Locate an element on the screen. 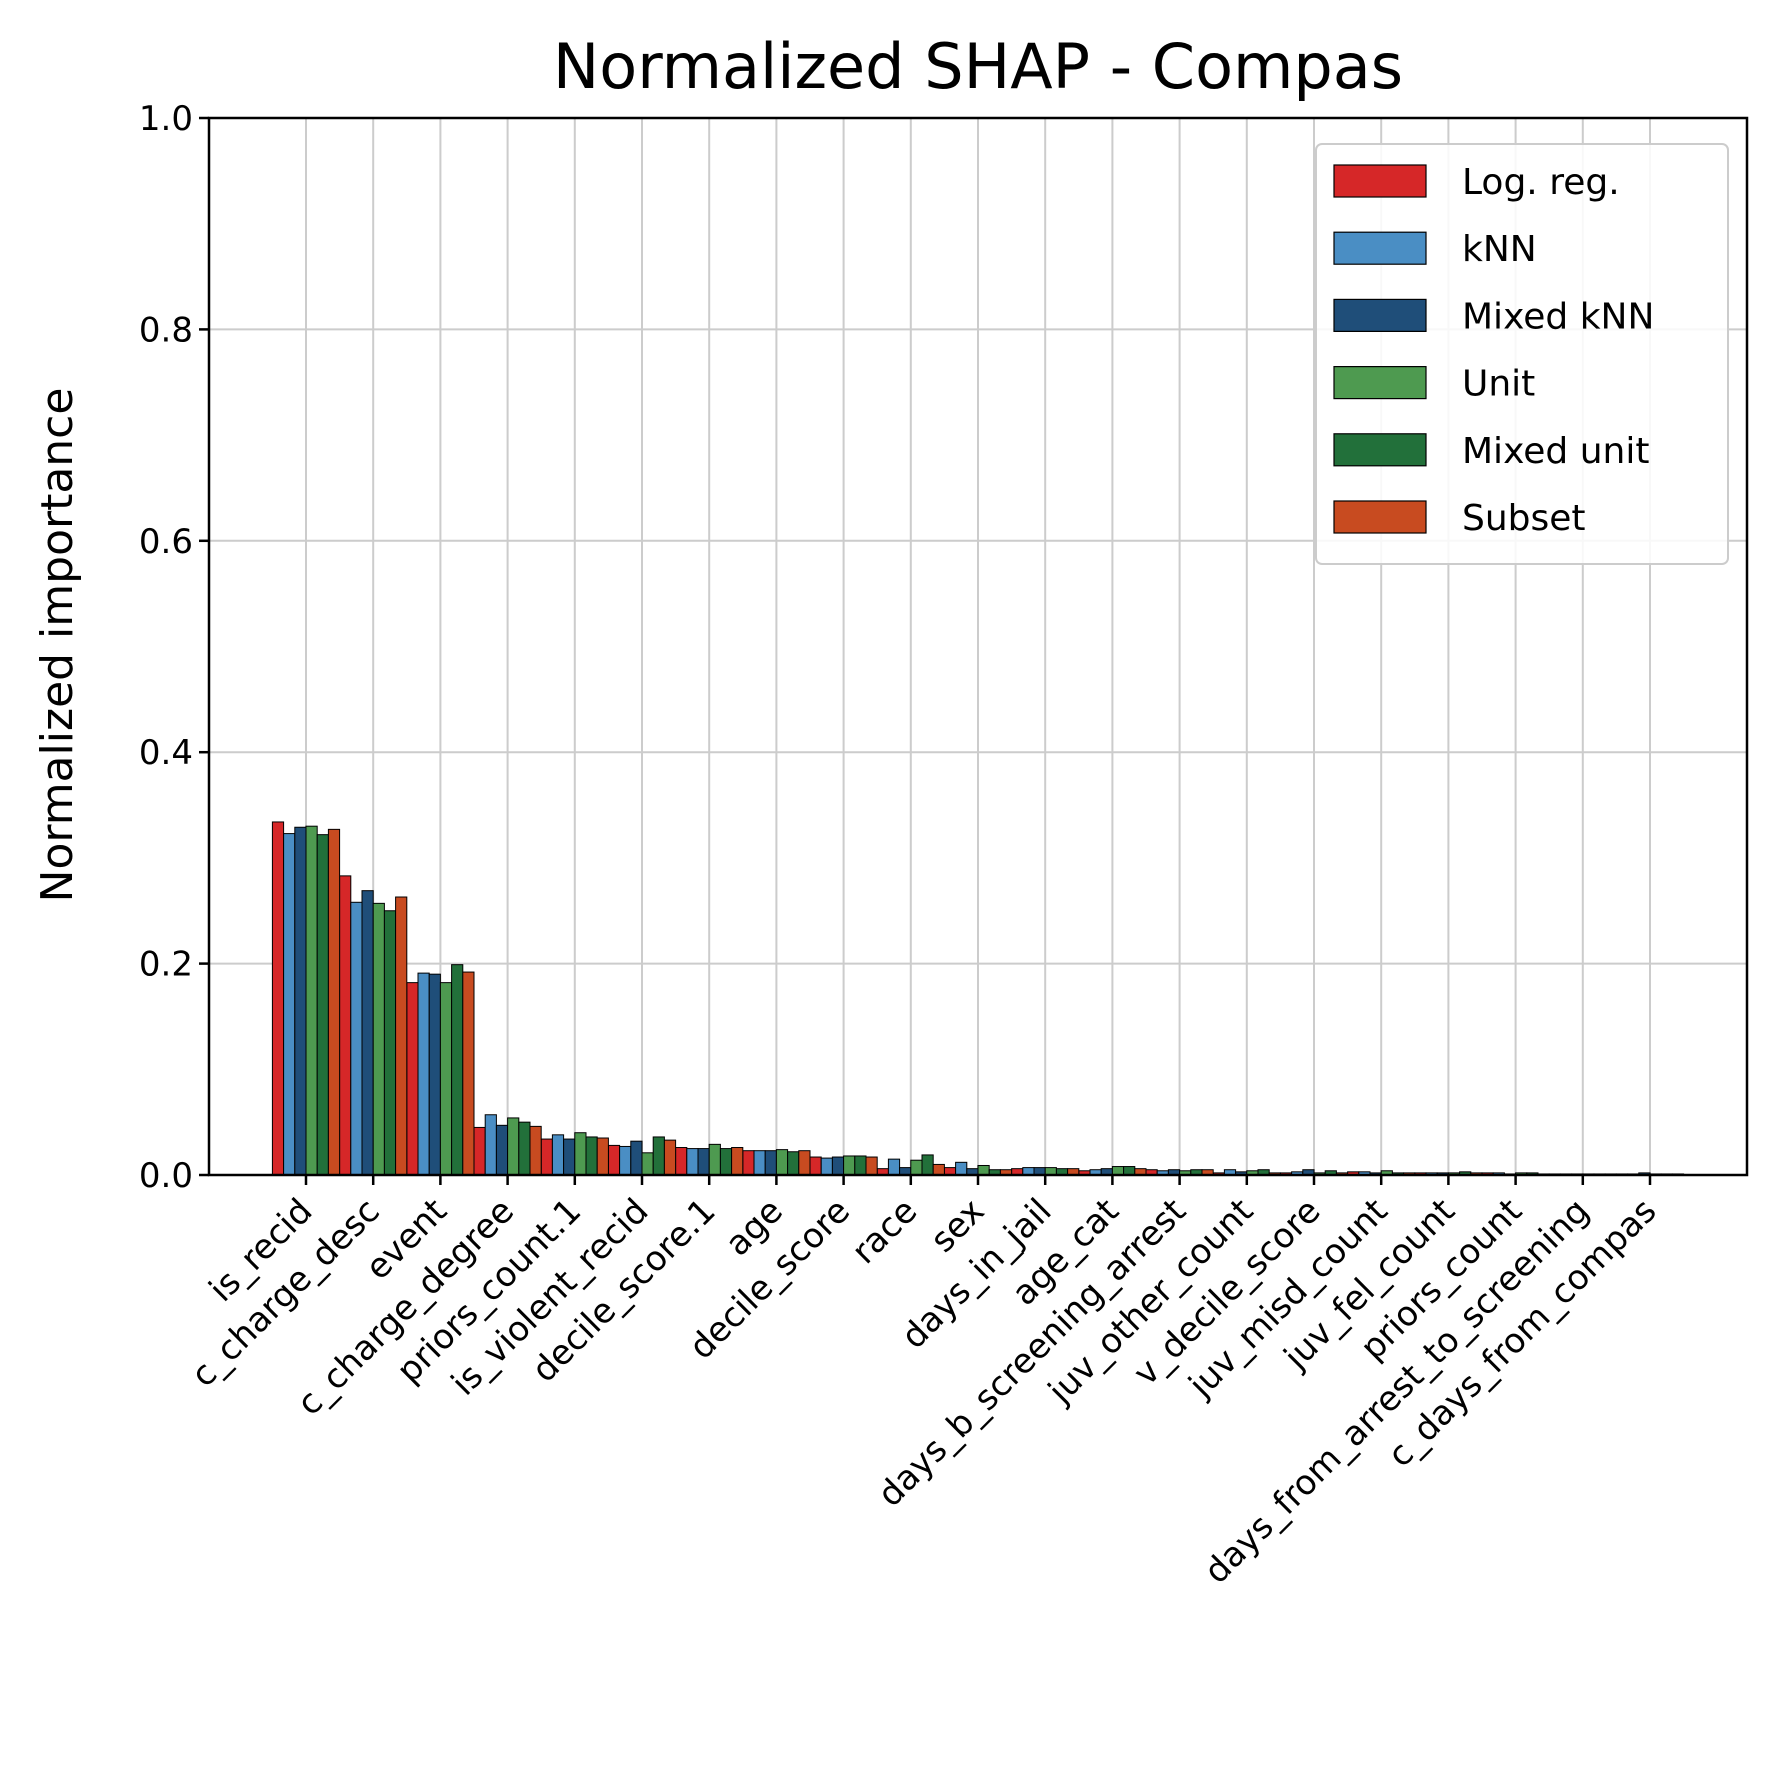 The image size is (1770, 1765). y-tick-label: 0.0 is located at coordinates (166, 1176).